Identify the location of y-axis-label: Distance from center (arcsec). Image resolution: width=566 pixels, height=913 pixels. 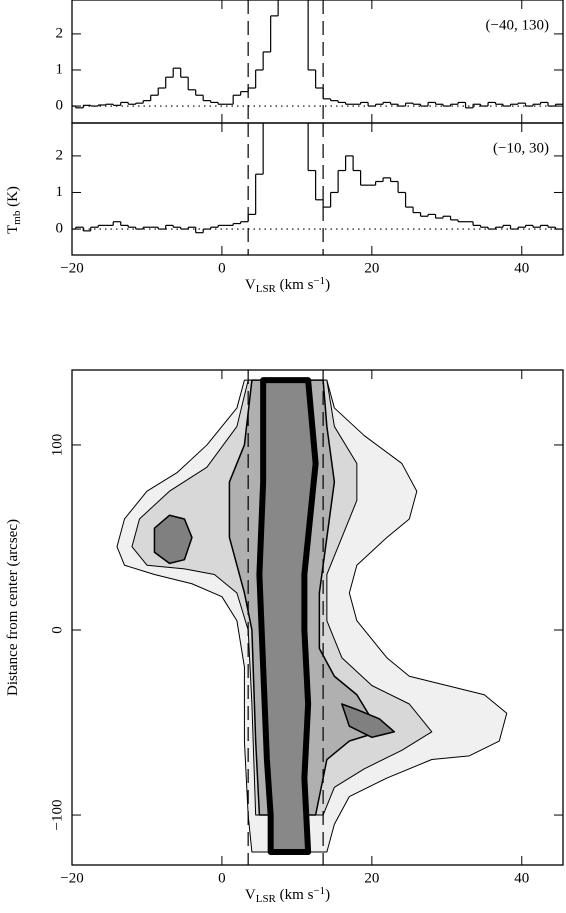
(13, 607).